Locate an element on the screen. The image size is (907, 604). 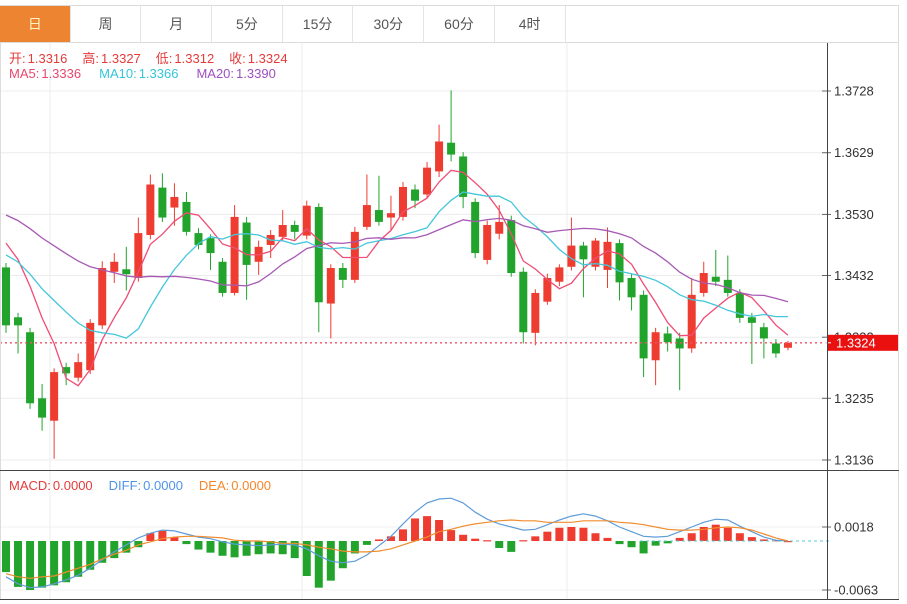
tab-period-4: 15分 is located at coordinates (318, 24).